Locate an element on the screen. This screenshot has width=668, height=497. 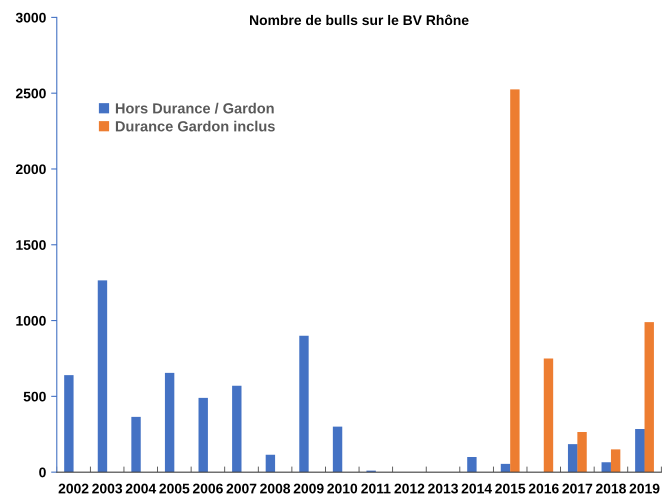
x-tick-label: 2010 is located at coordinates (342, 489).